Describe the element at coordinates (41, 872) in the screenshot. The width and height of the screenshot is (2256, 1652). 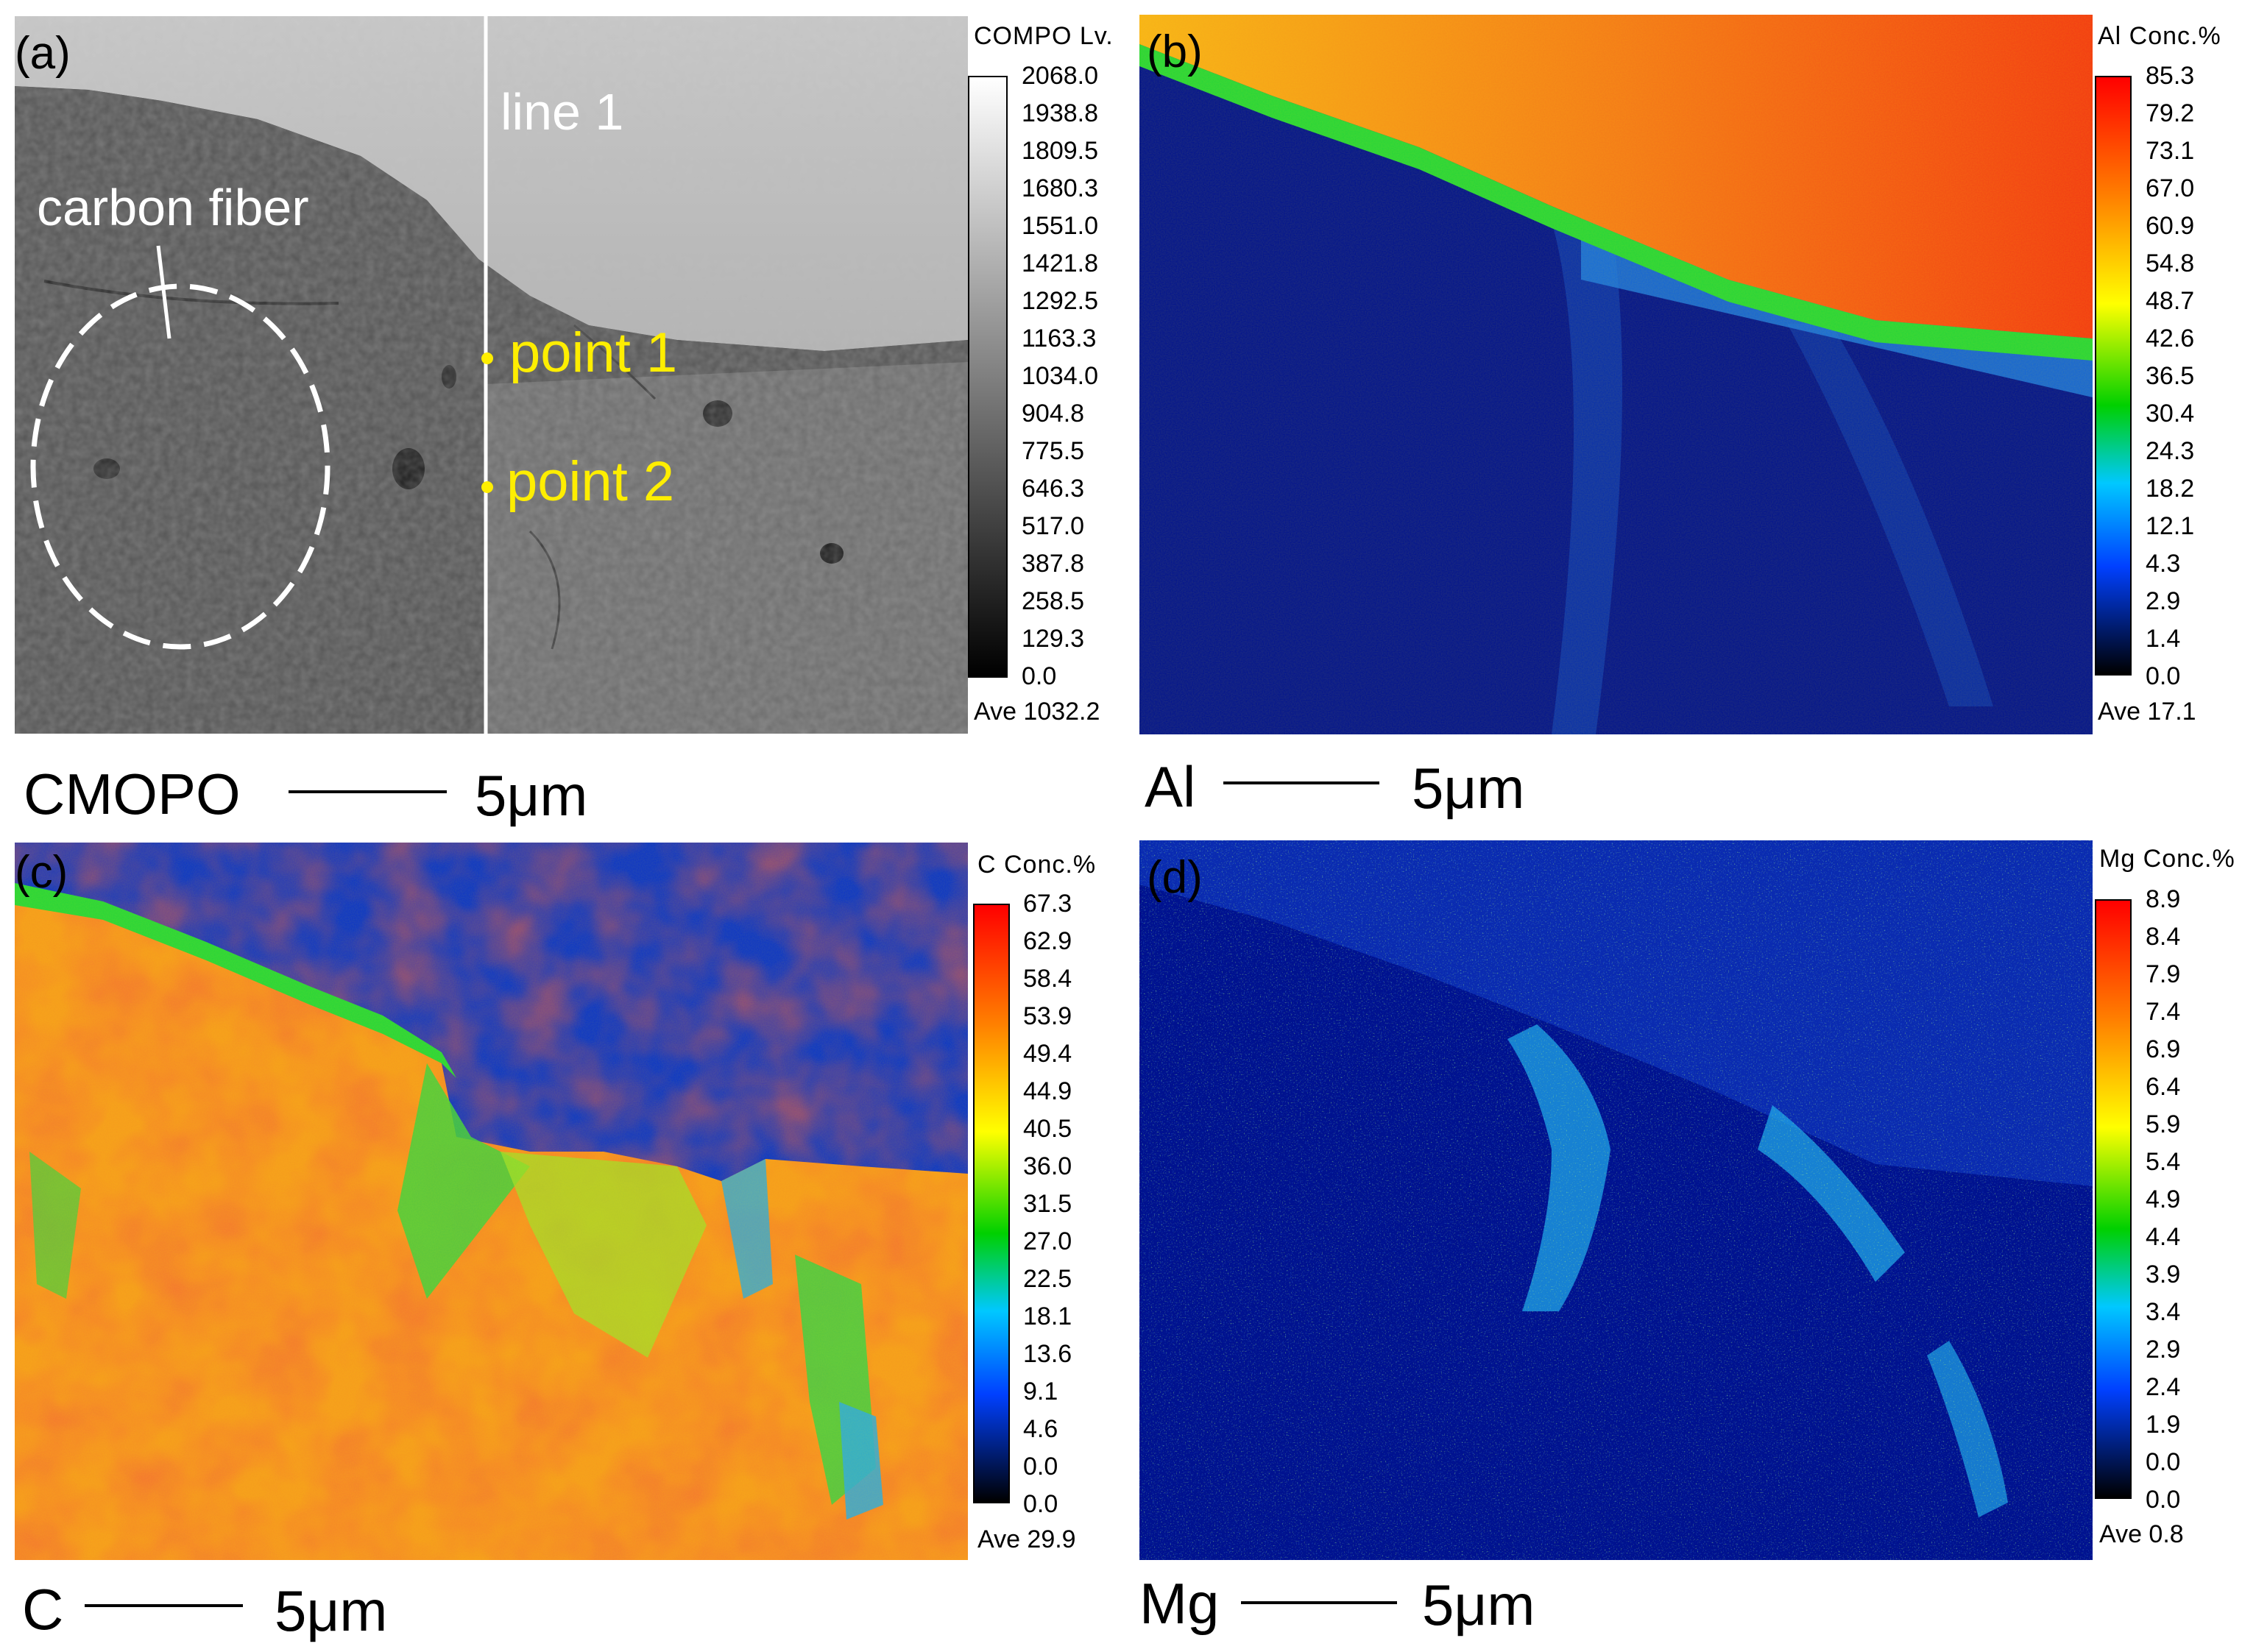
I see `panel-c-letter: (c)` at that location.